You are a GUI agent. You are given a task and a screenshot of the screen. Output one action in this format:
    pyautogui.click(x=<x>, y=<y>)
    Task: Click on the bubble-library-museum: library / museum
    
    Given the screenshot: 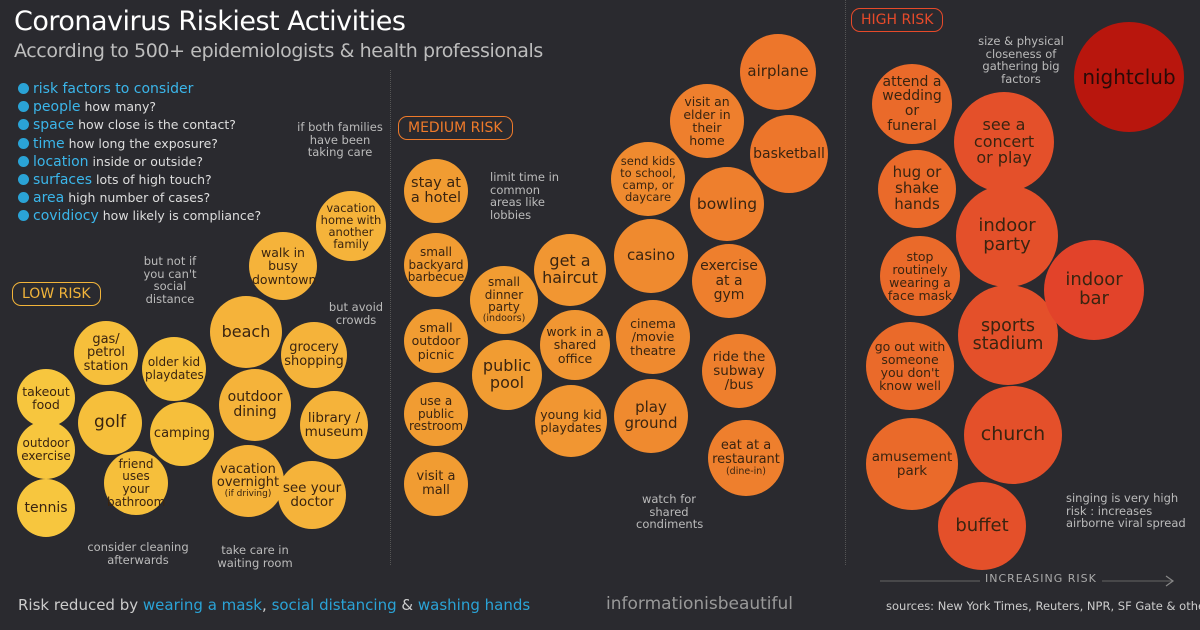 What is the action you would take?
    pyautogui.click(x=334, y=425)
    